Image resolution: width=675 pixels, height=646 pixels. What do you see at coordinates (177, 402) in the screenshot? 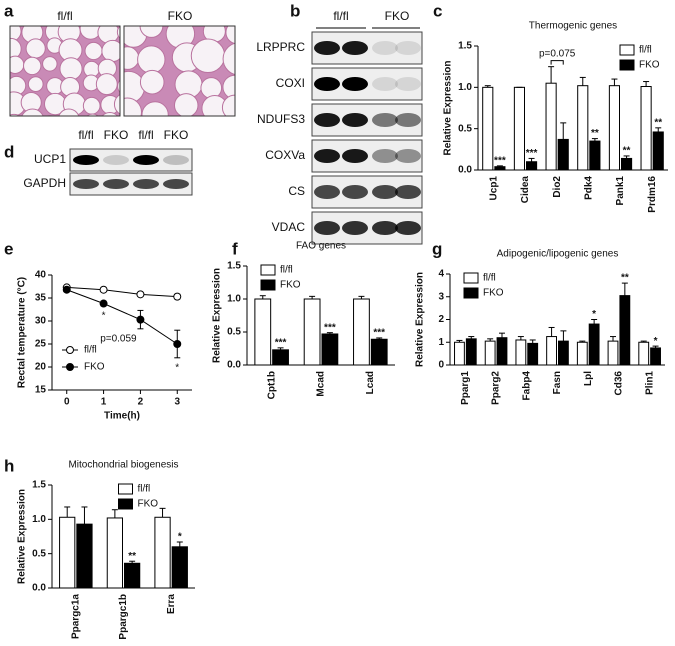
I see `x-tick-label: 3` at bounding box center [177, 402].